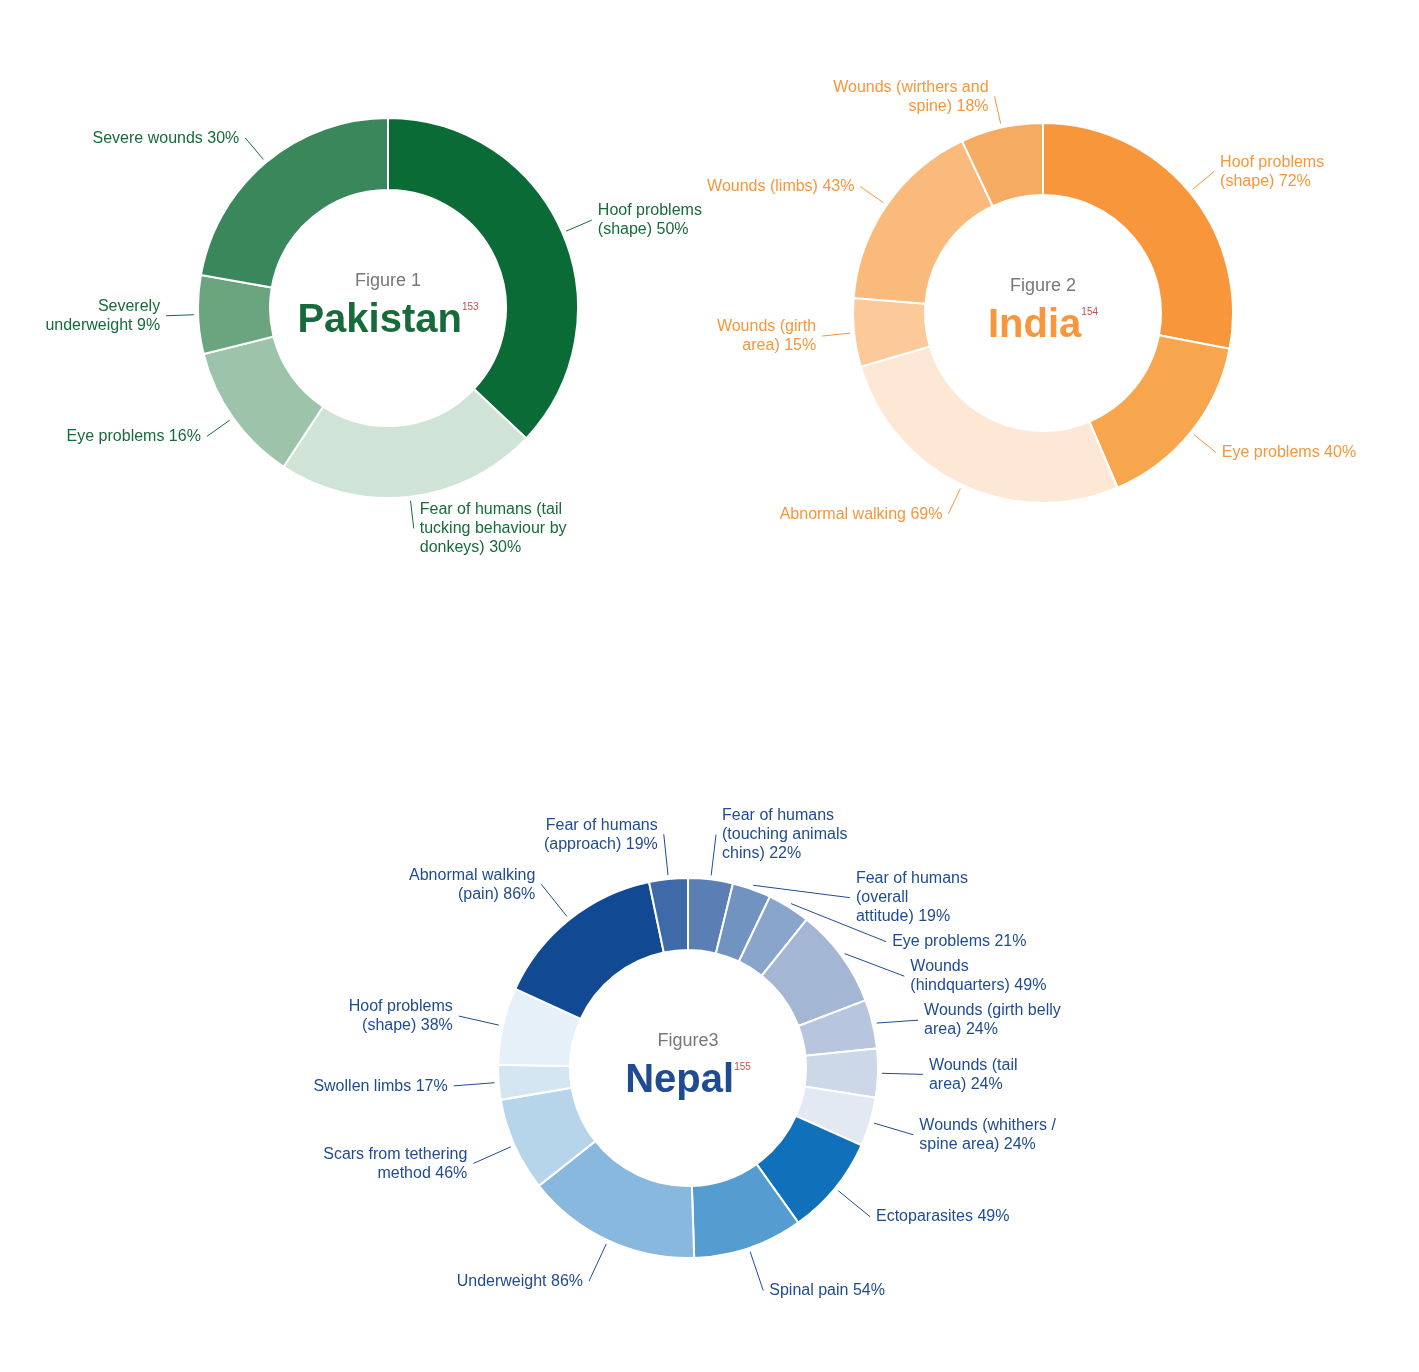 The width and height of the screenshot is (1419, 1372). What do you see at coordinates (103, 315) in the screenshot?
I see `slice-label: Severely underweight 9%` at bounding box center [103, 315].